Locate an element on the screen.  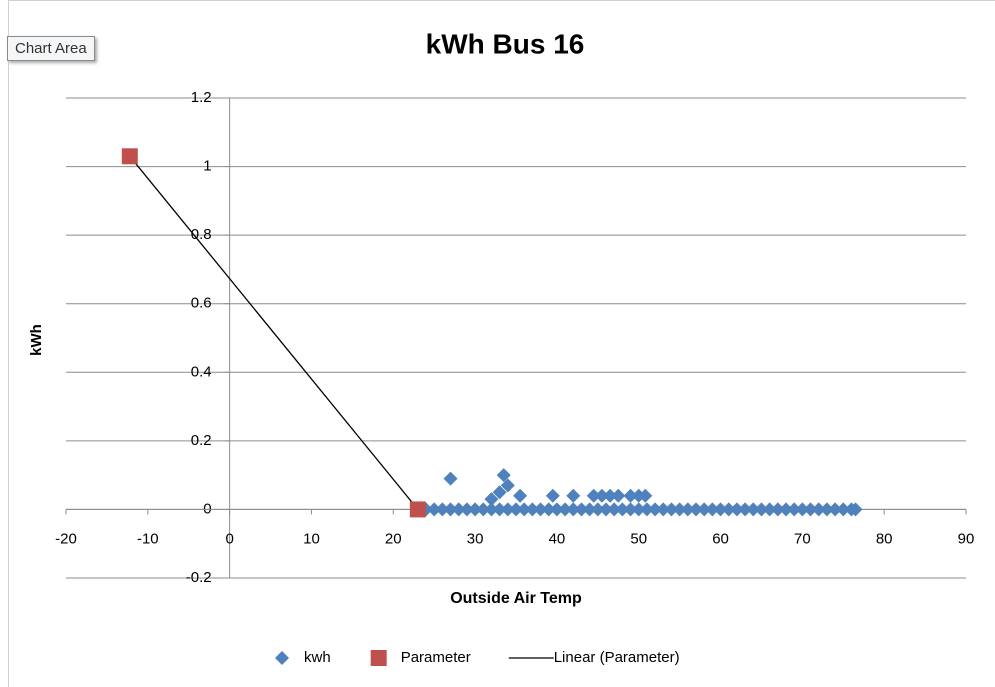
y-tick-label: 0 is located at coordinates (207, 508).